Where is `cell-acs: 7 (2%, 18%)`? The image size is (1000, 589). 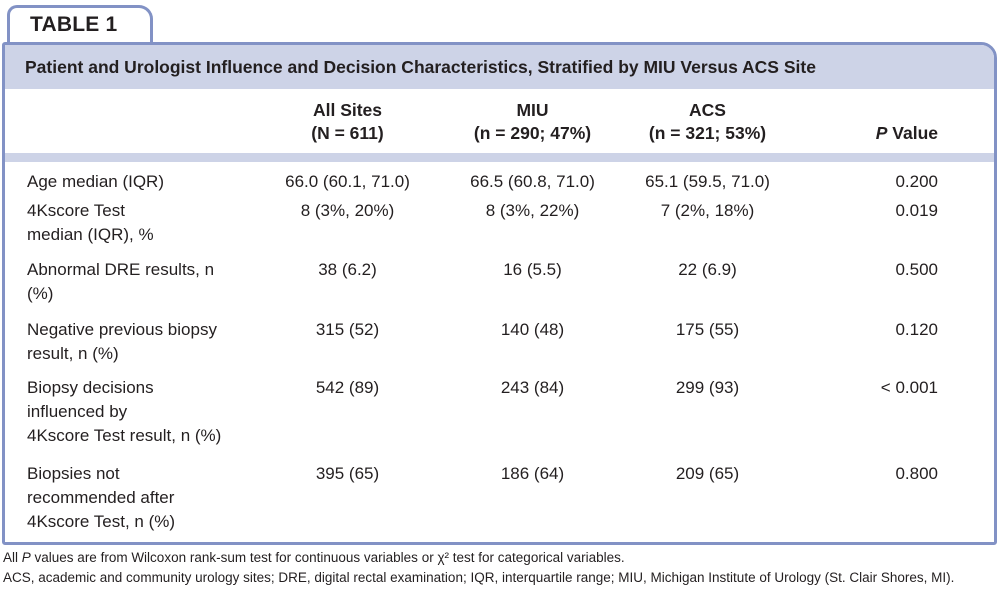
cell-acs: 7 (2%, 18%) is located at coordinates (707, 210).